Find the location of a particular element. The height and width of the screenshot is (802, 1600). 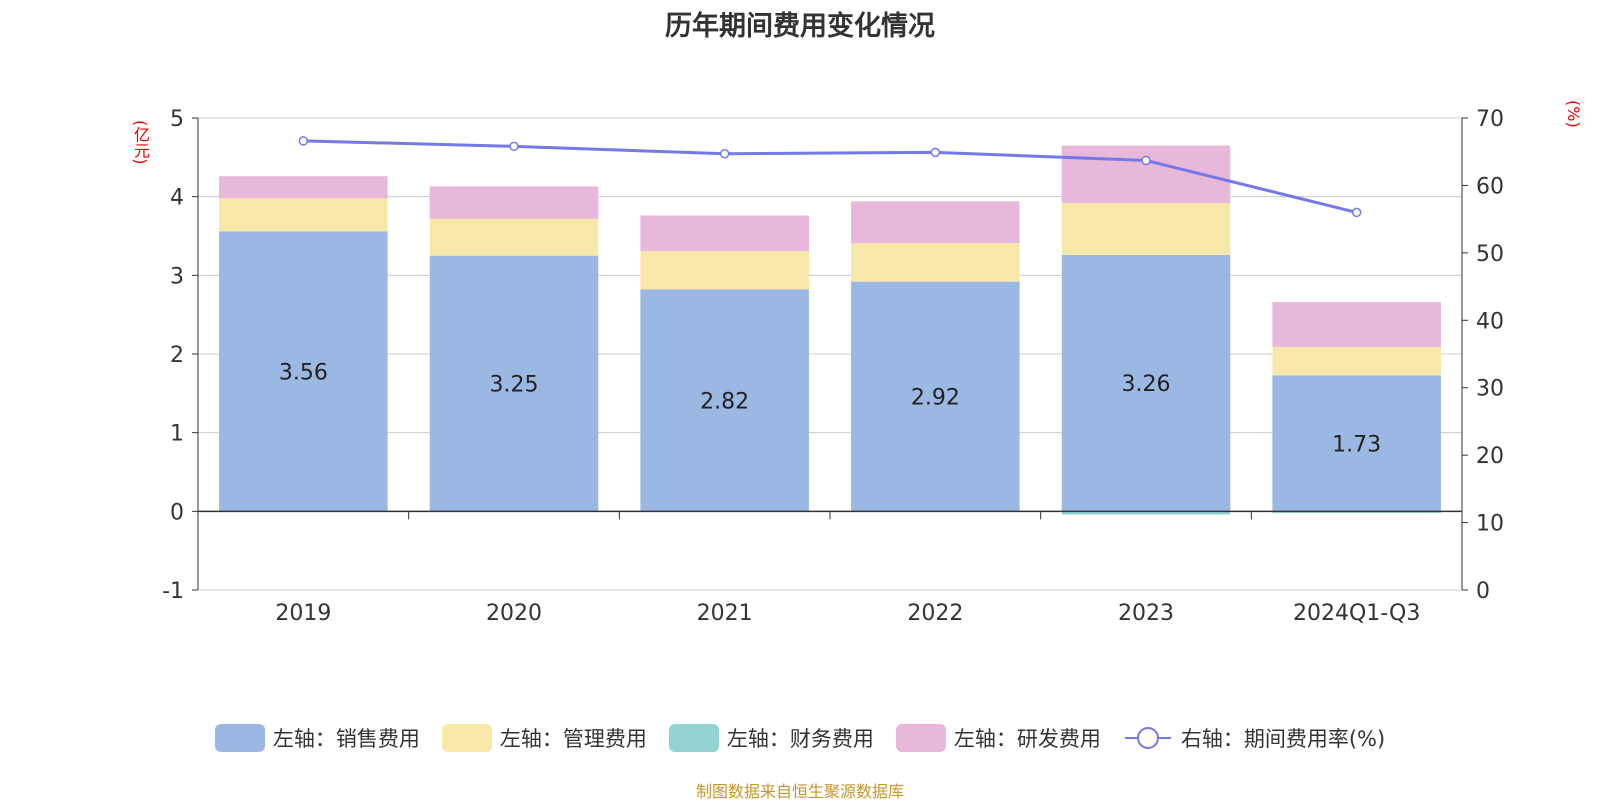

data-label: 1.73 is located at coordinates (1356, 444).